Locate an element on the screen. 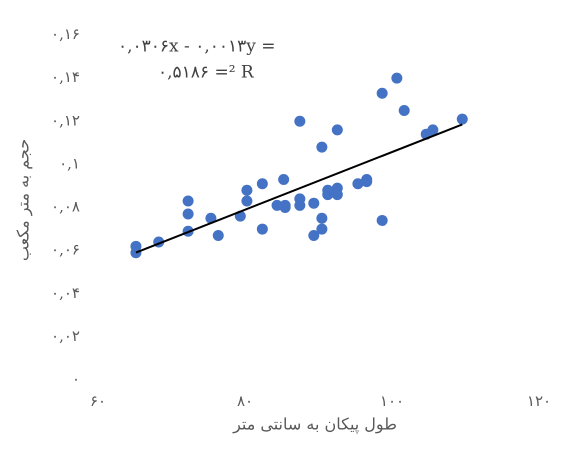  x-tick-label: ۶۰ is located at coordinates (98, 401).